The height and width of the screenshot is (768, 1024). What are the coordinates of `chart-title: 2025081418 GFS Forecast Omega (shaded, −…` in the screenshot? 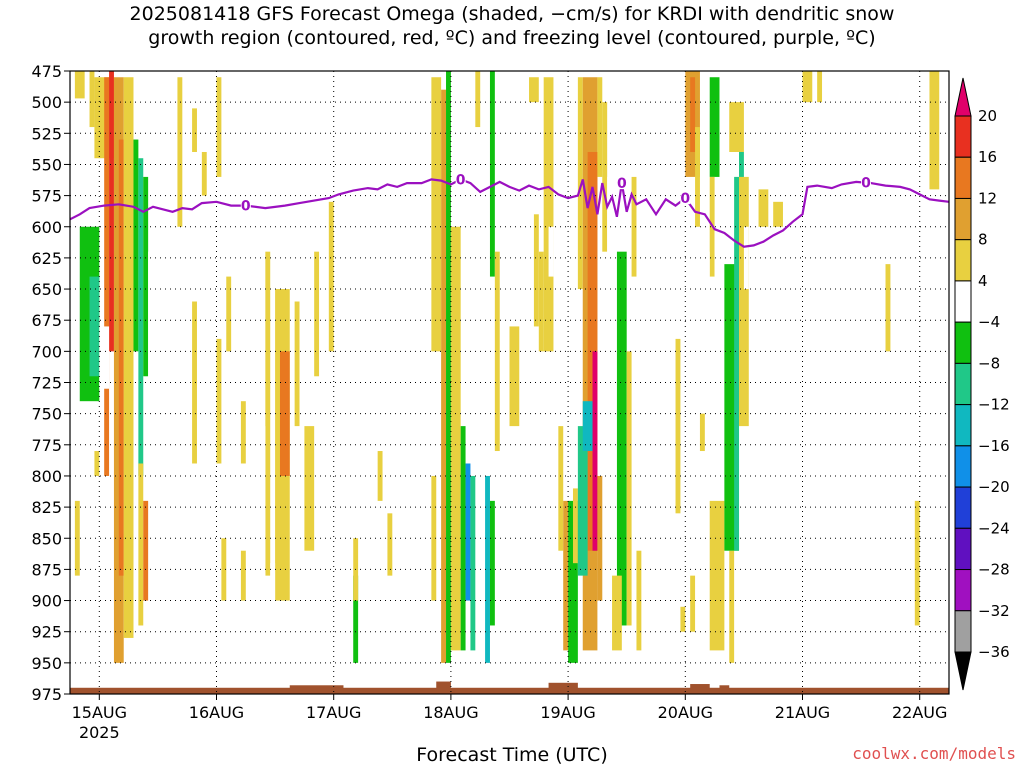 It's located at (512, 26).